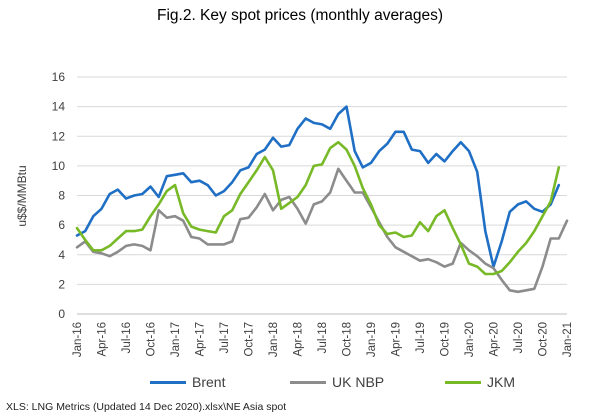 This screenshot has height=420, width=600. I want to click on x-tick-label: Oct-16, so click(152, 339).